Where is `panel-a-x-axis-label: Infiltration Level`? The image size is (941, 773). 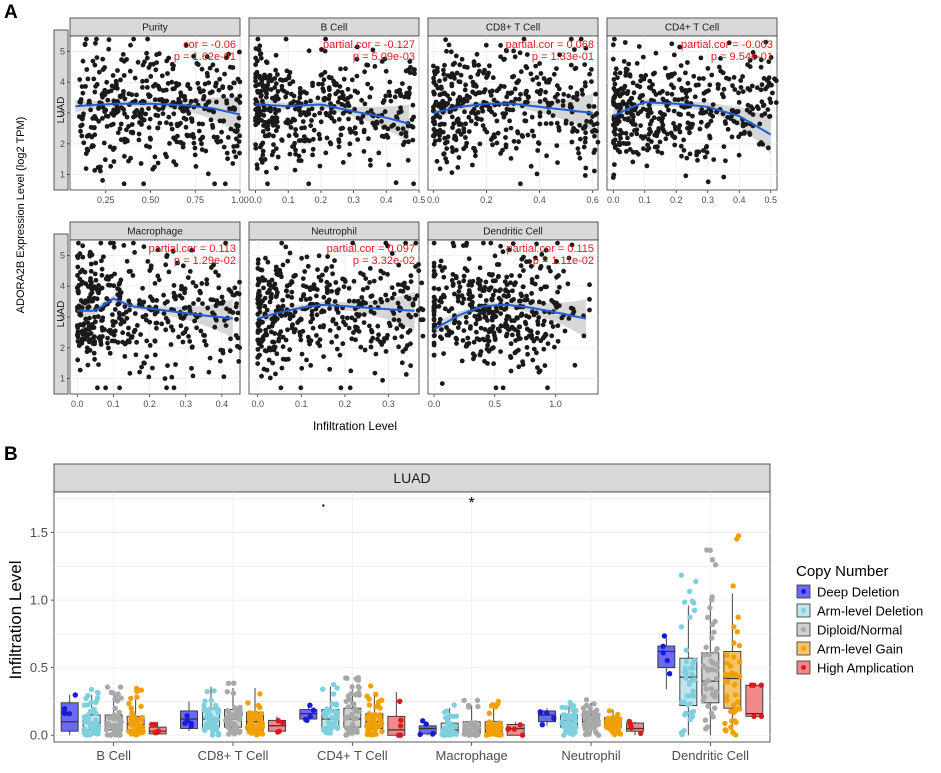
panel-a-x-axis-label: Infiltration Level is located at coordinates (355, 426).